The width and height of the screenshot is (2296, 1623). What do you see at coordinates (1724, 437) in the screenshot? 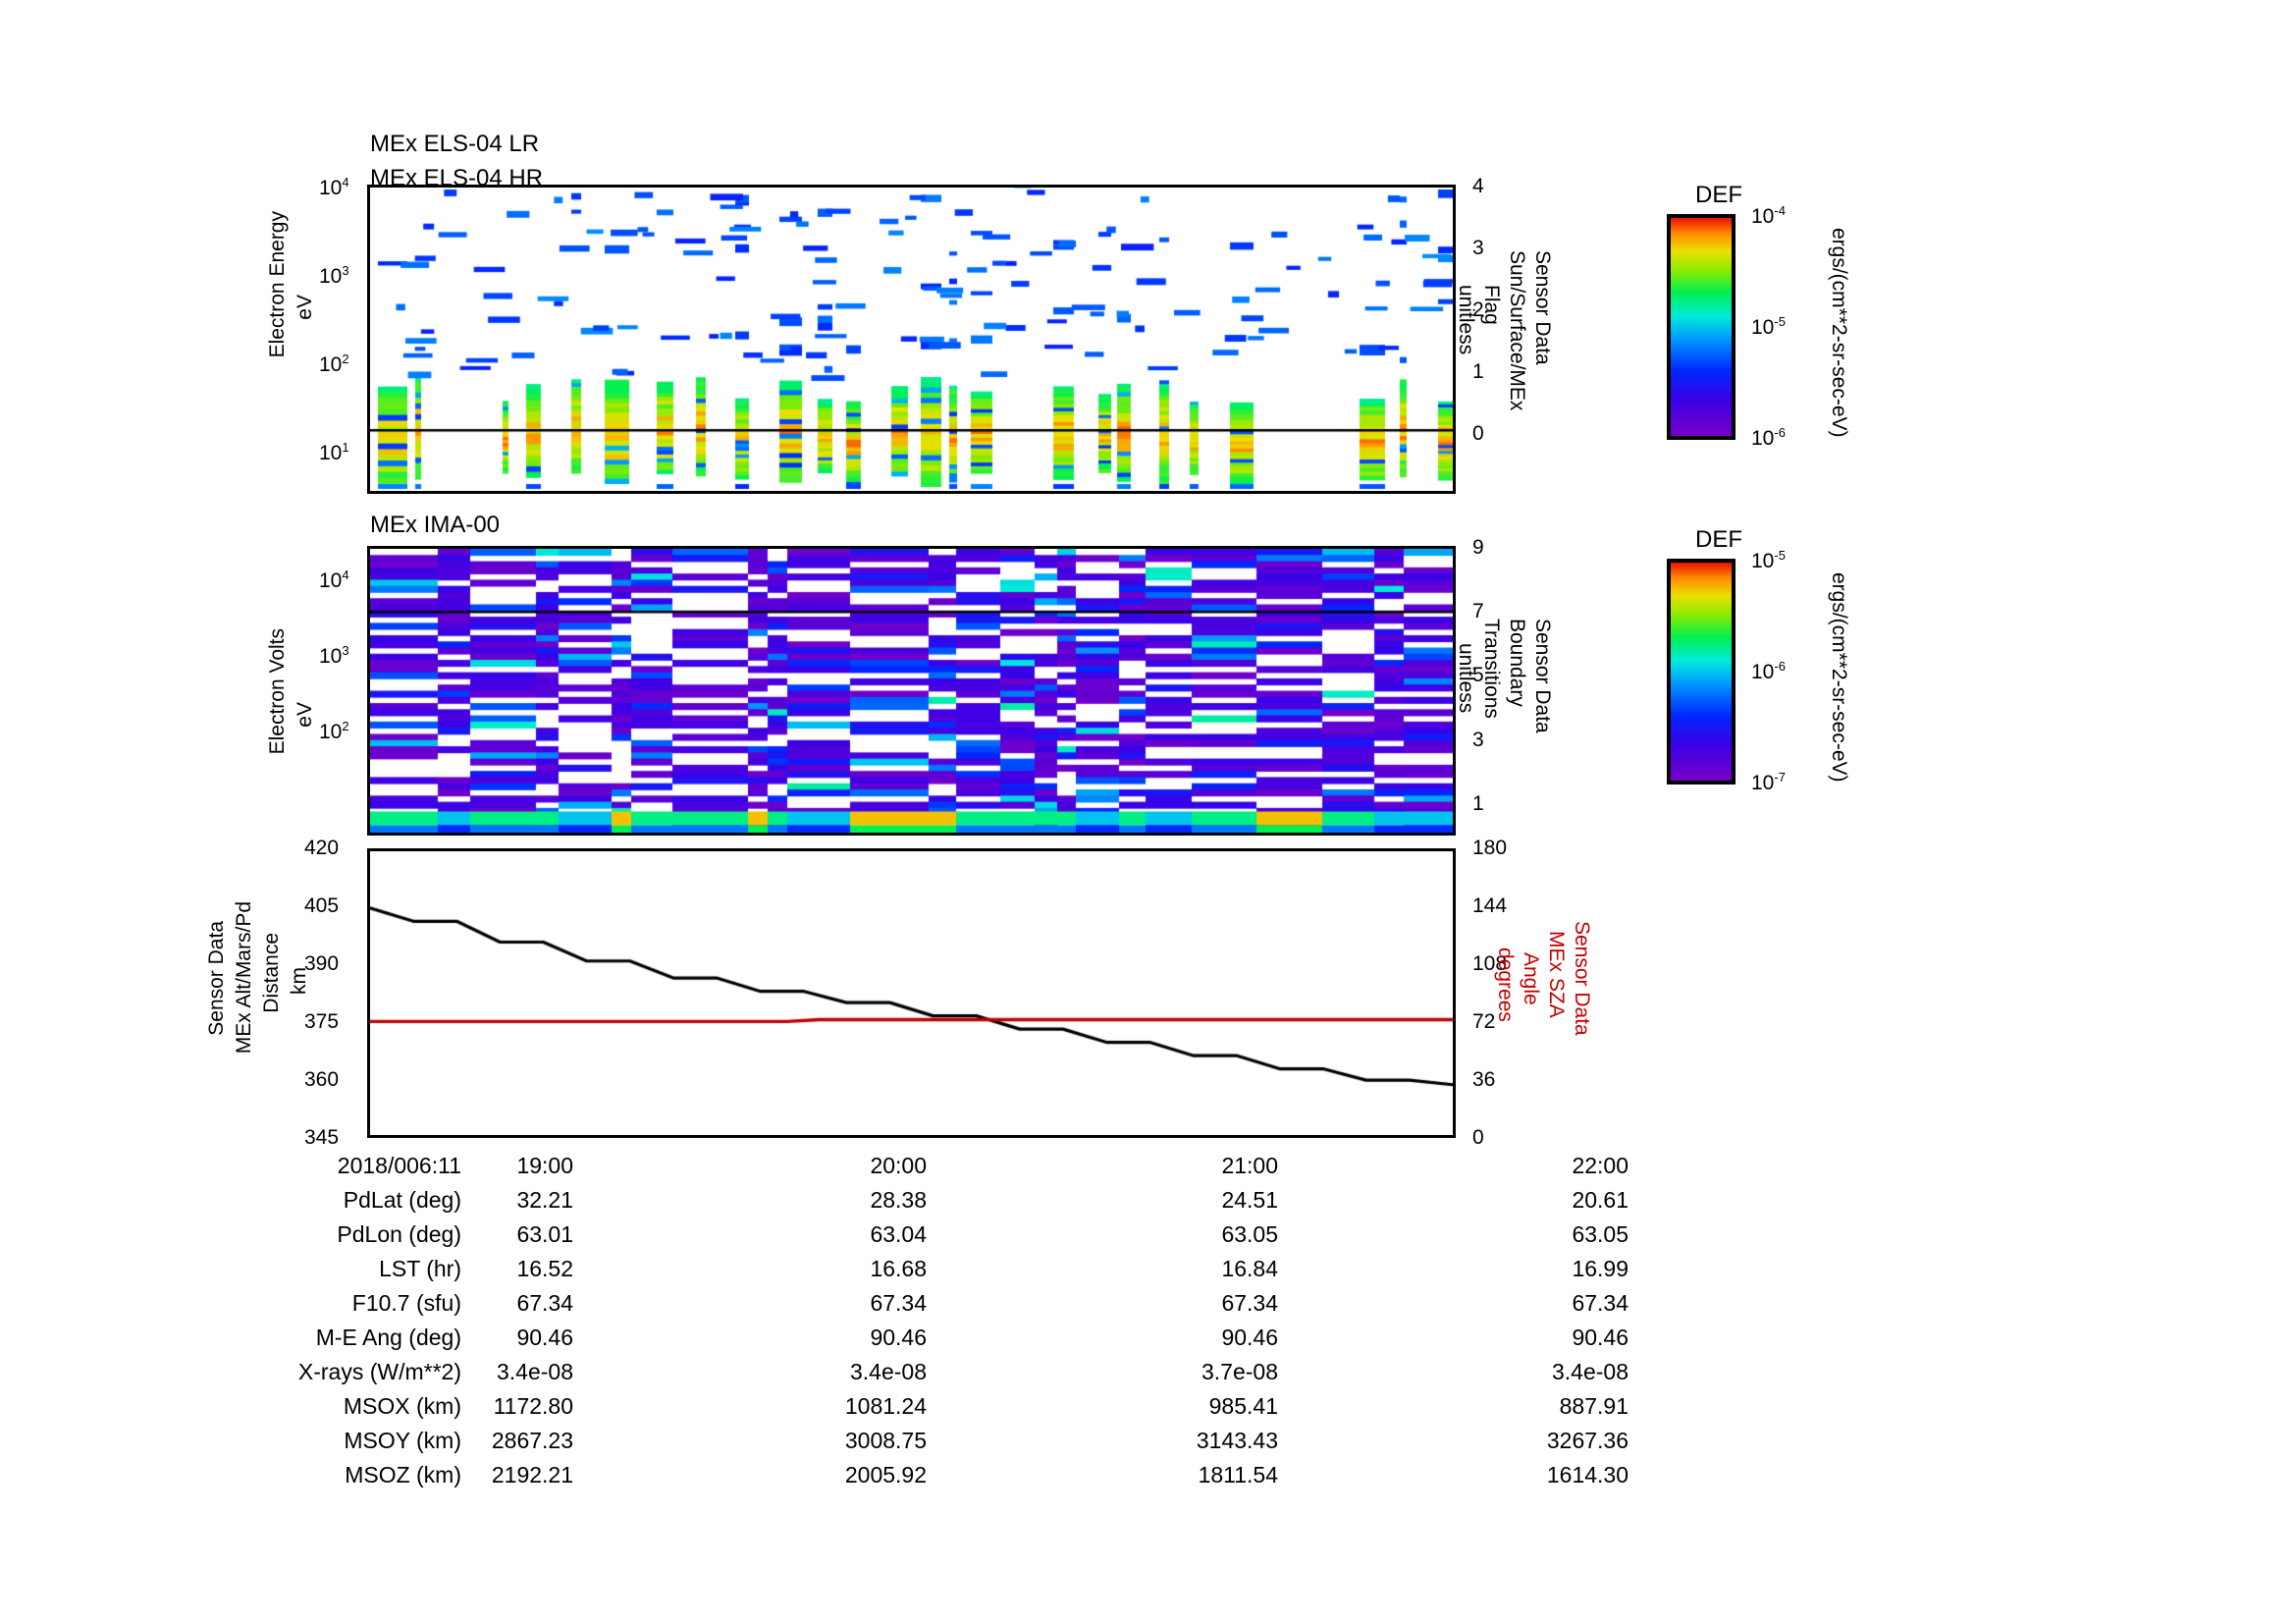
I see `colorbar-tick` at bounding box center [1724, 437].